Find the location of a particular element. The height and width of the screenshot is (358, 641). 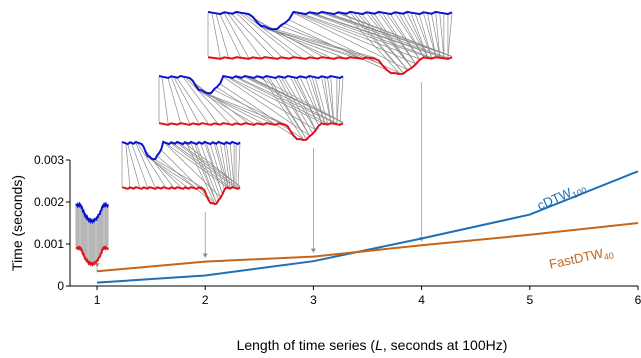

x-tick-label: 2 is located at coordinates (205, 300).